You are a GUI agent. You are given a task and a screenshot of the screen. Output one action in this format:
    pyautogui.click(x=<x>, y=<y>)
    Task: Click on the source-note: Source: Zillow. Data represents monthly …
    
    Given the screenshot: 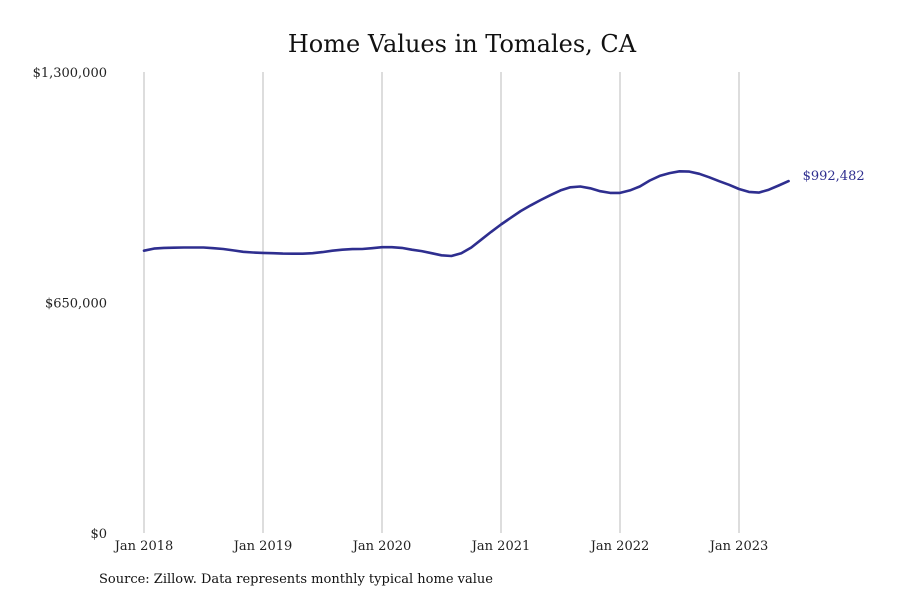 What is the action you would take?
    pyautogui.click(x=296, y=579)
    